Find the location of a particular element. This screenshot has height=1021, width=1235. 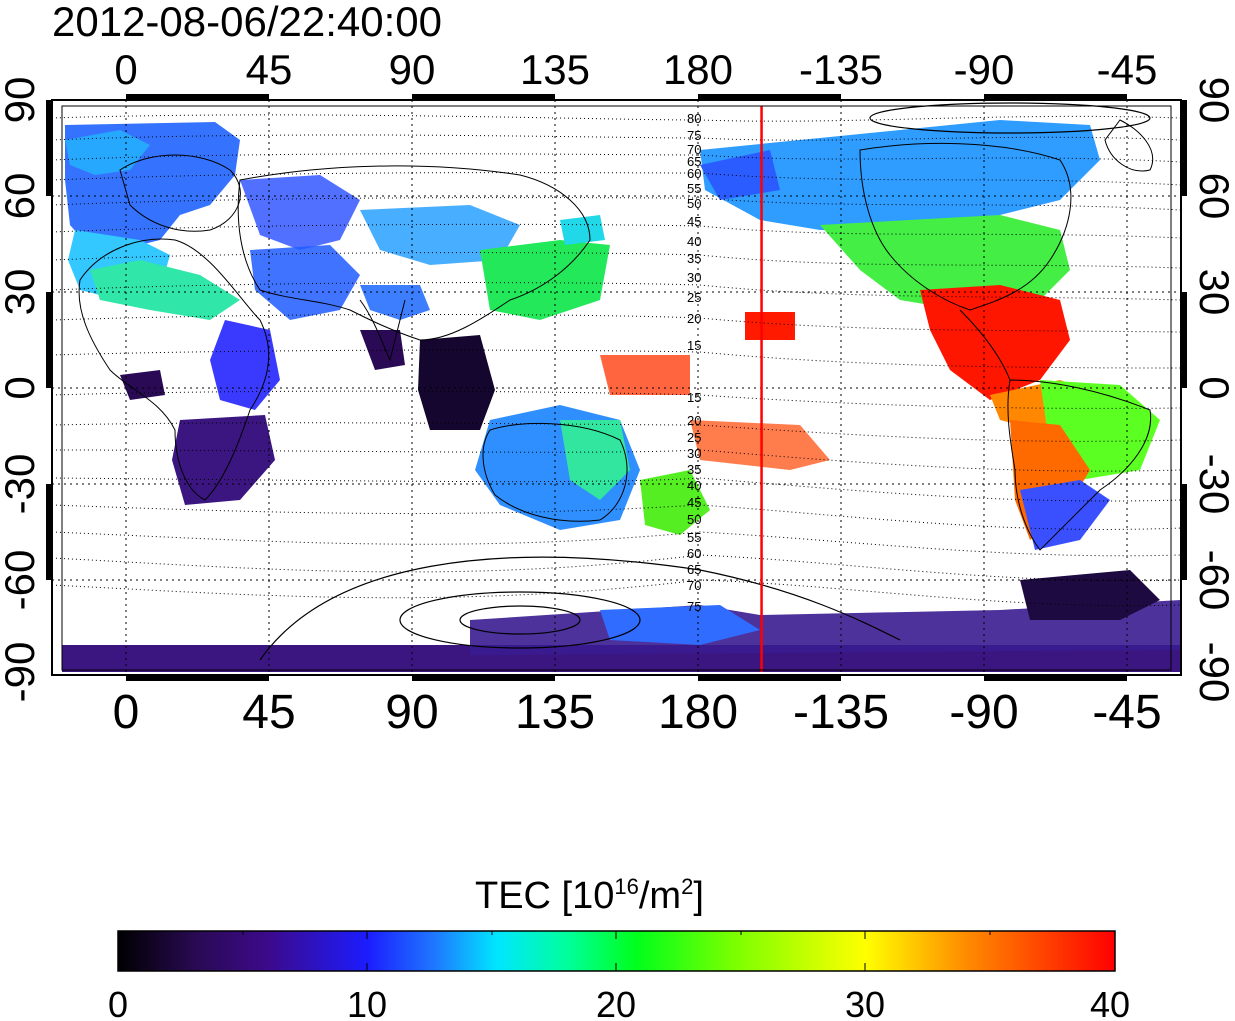

colorbar-ticks is located at coordinates (616, 951).